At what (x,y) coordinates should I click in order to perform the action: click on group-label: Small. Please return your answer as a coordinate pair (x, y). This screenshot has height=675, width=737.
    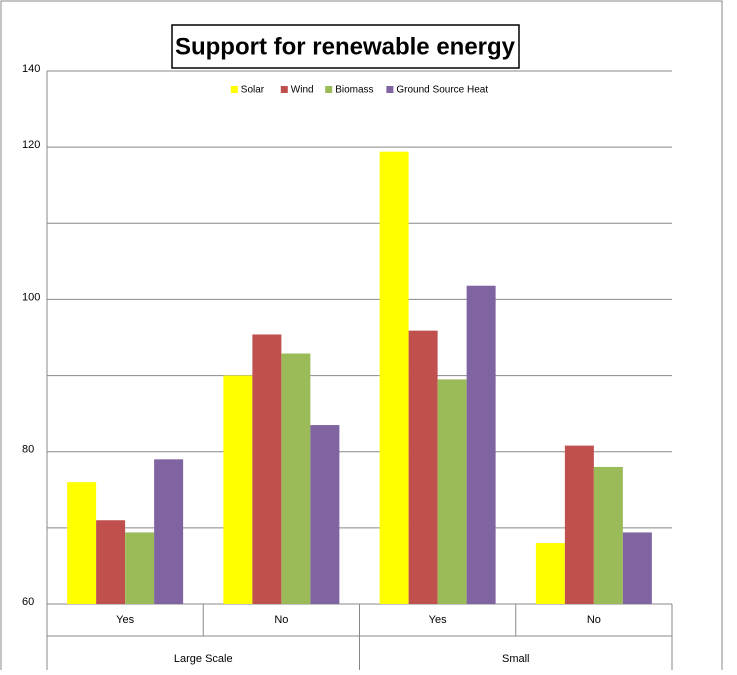
    Looking at the image, I should click on (516, 659).